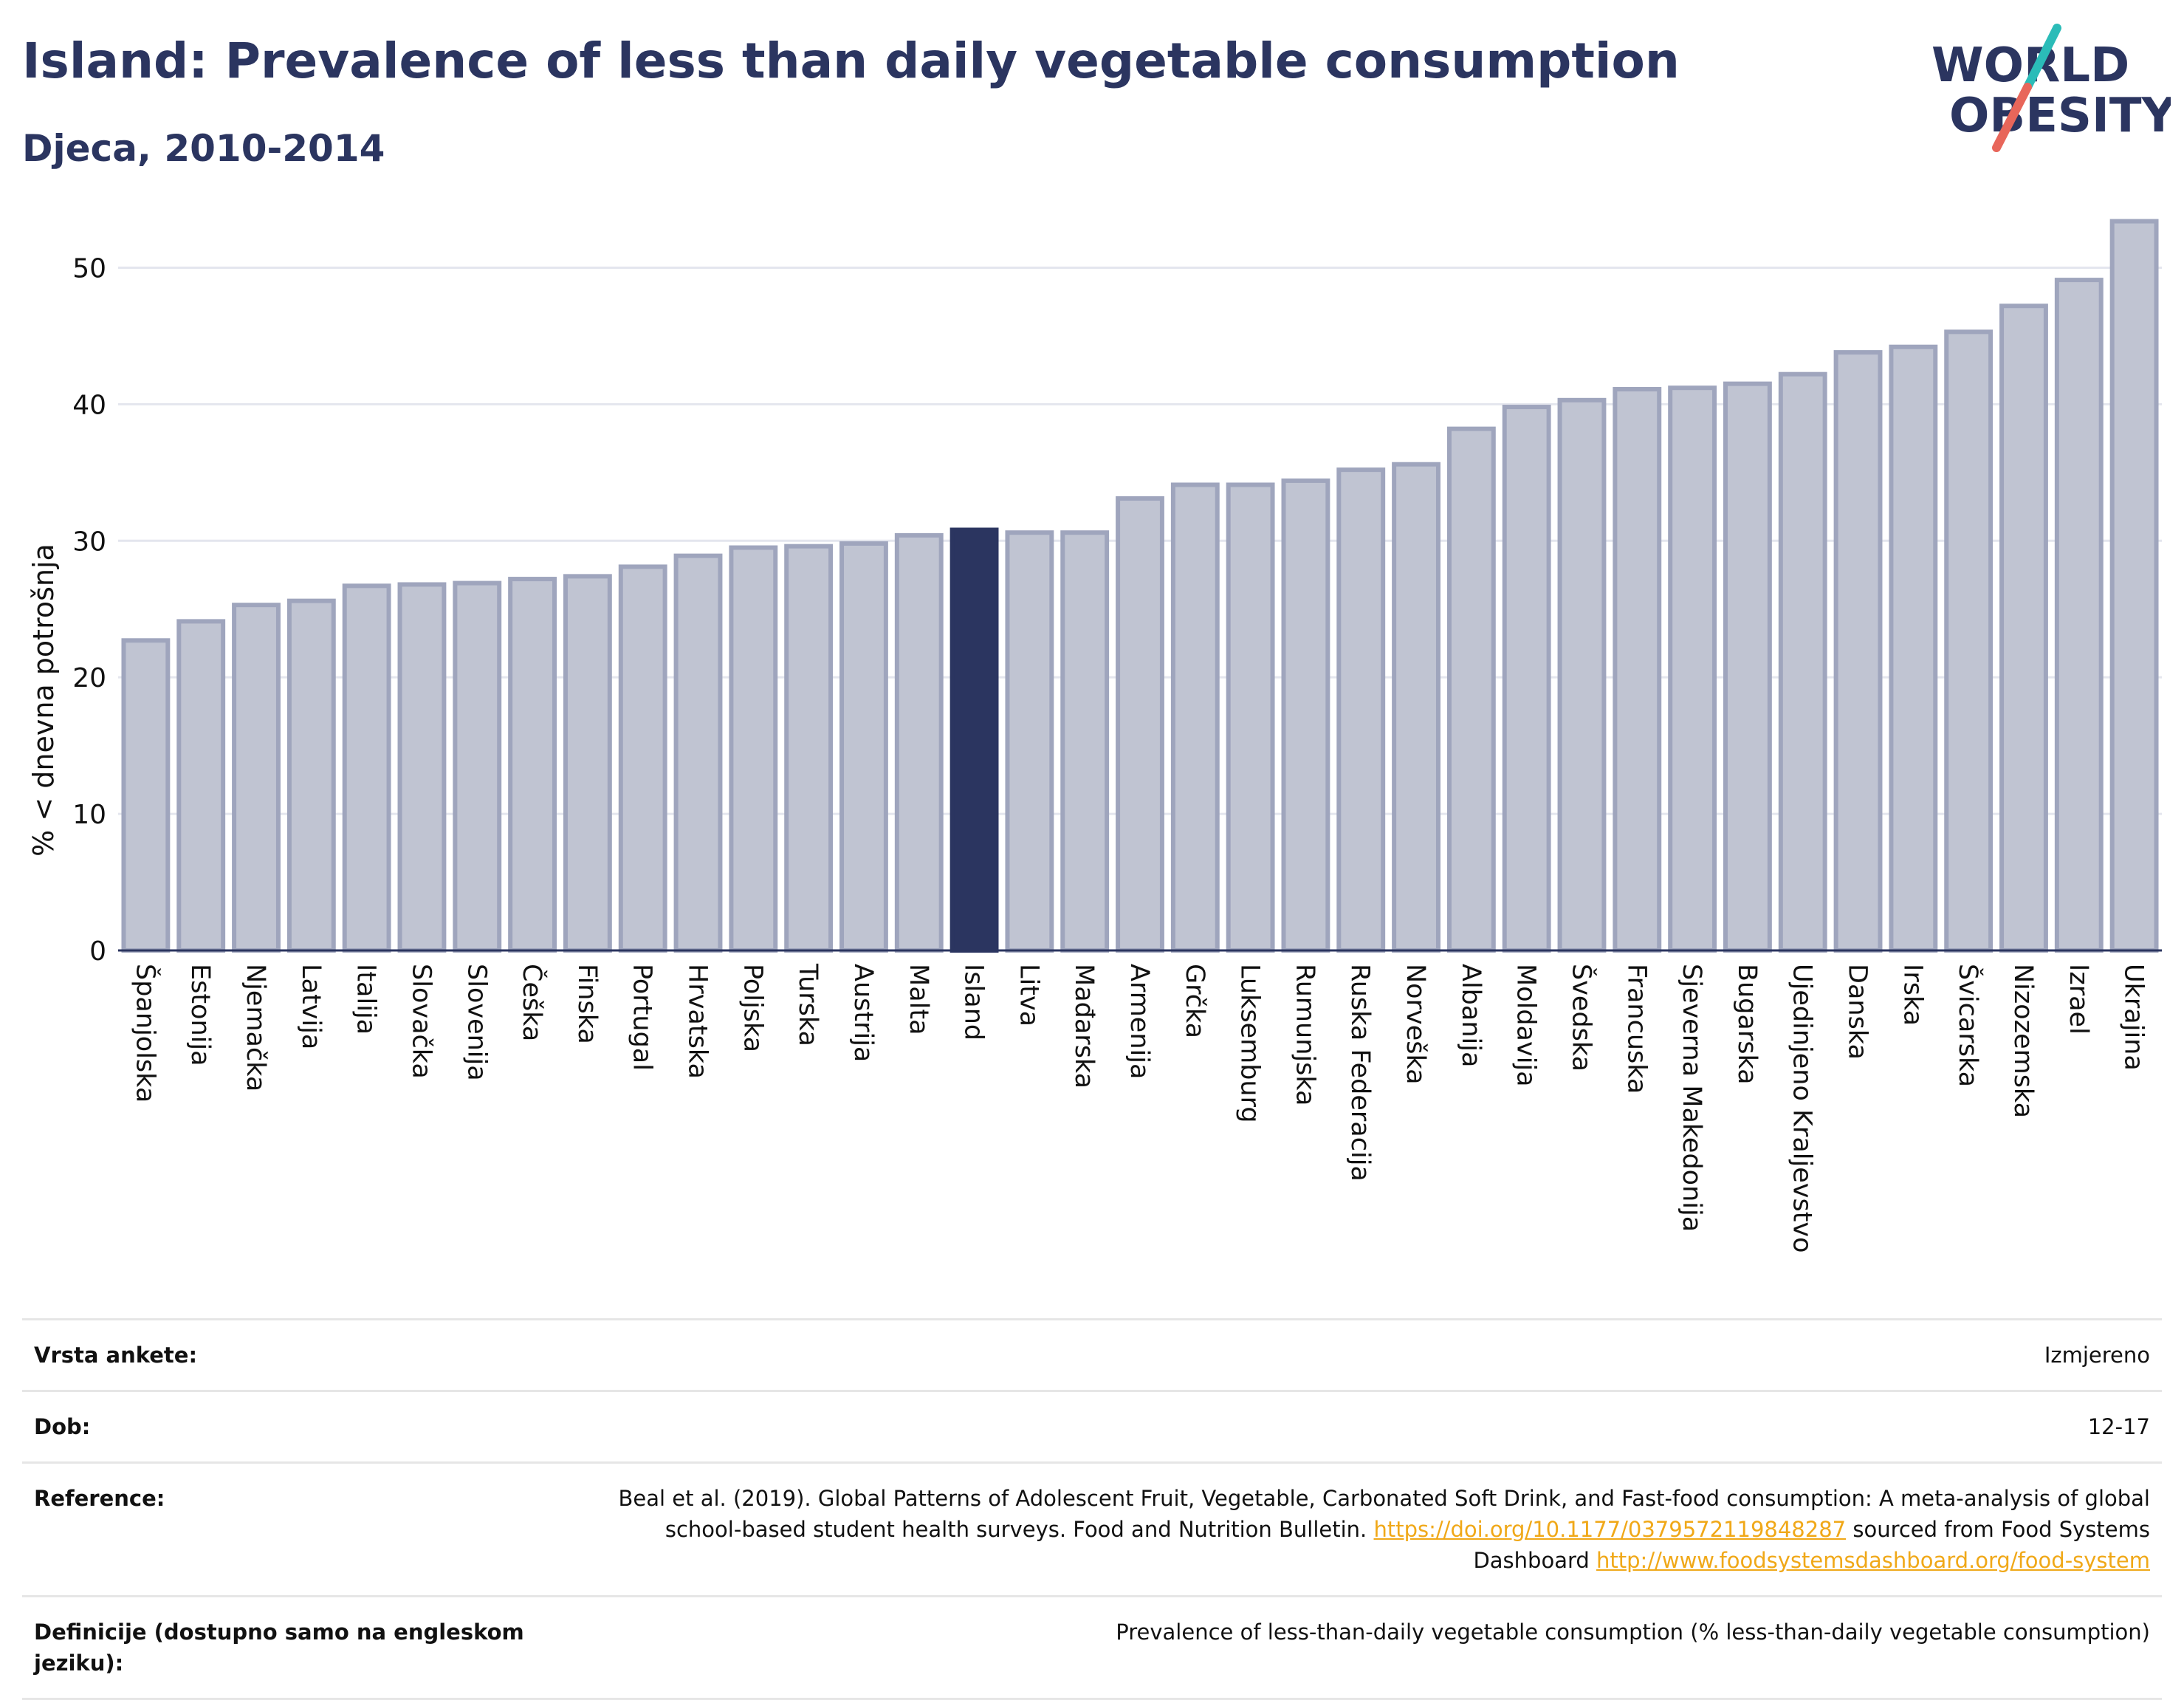 Image resolution: width=2184 pixels, height=1700 pixels. Describe the element at coordinates (1028, 995) in the screenshot. I see `x-tick-label-16: Litva` at that location.